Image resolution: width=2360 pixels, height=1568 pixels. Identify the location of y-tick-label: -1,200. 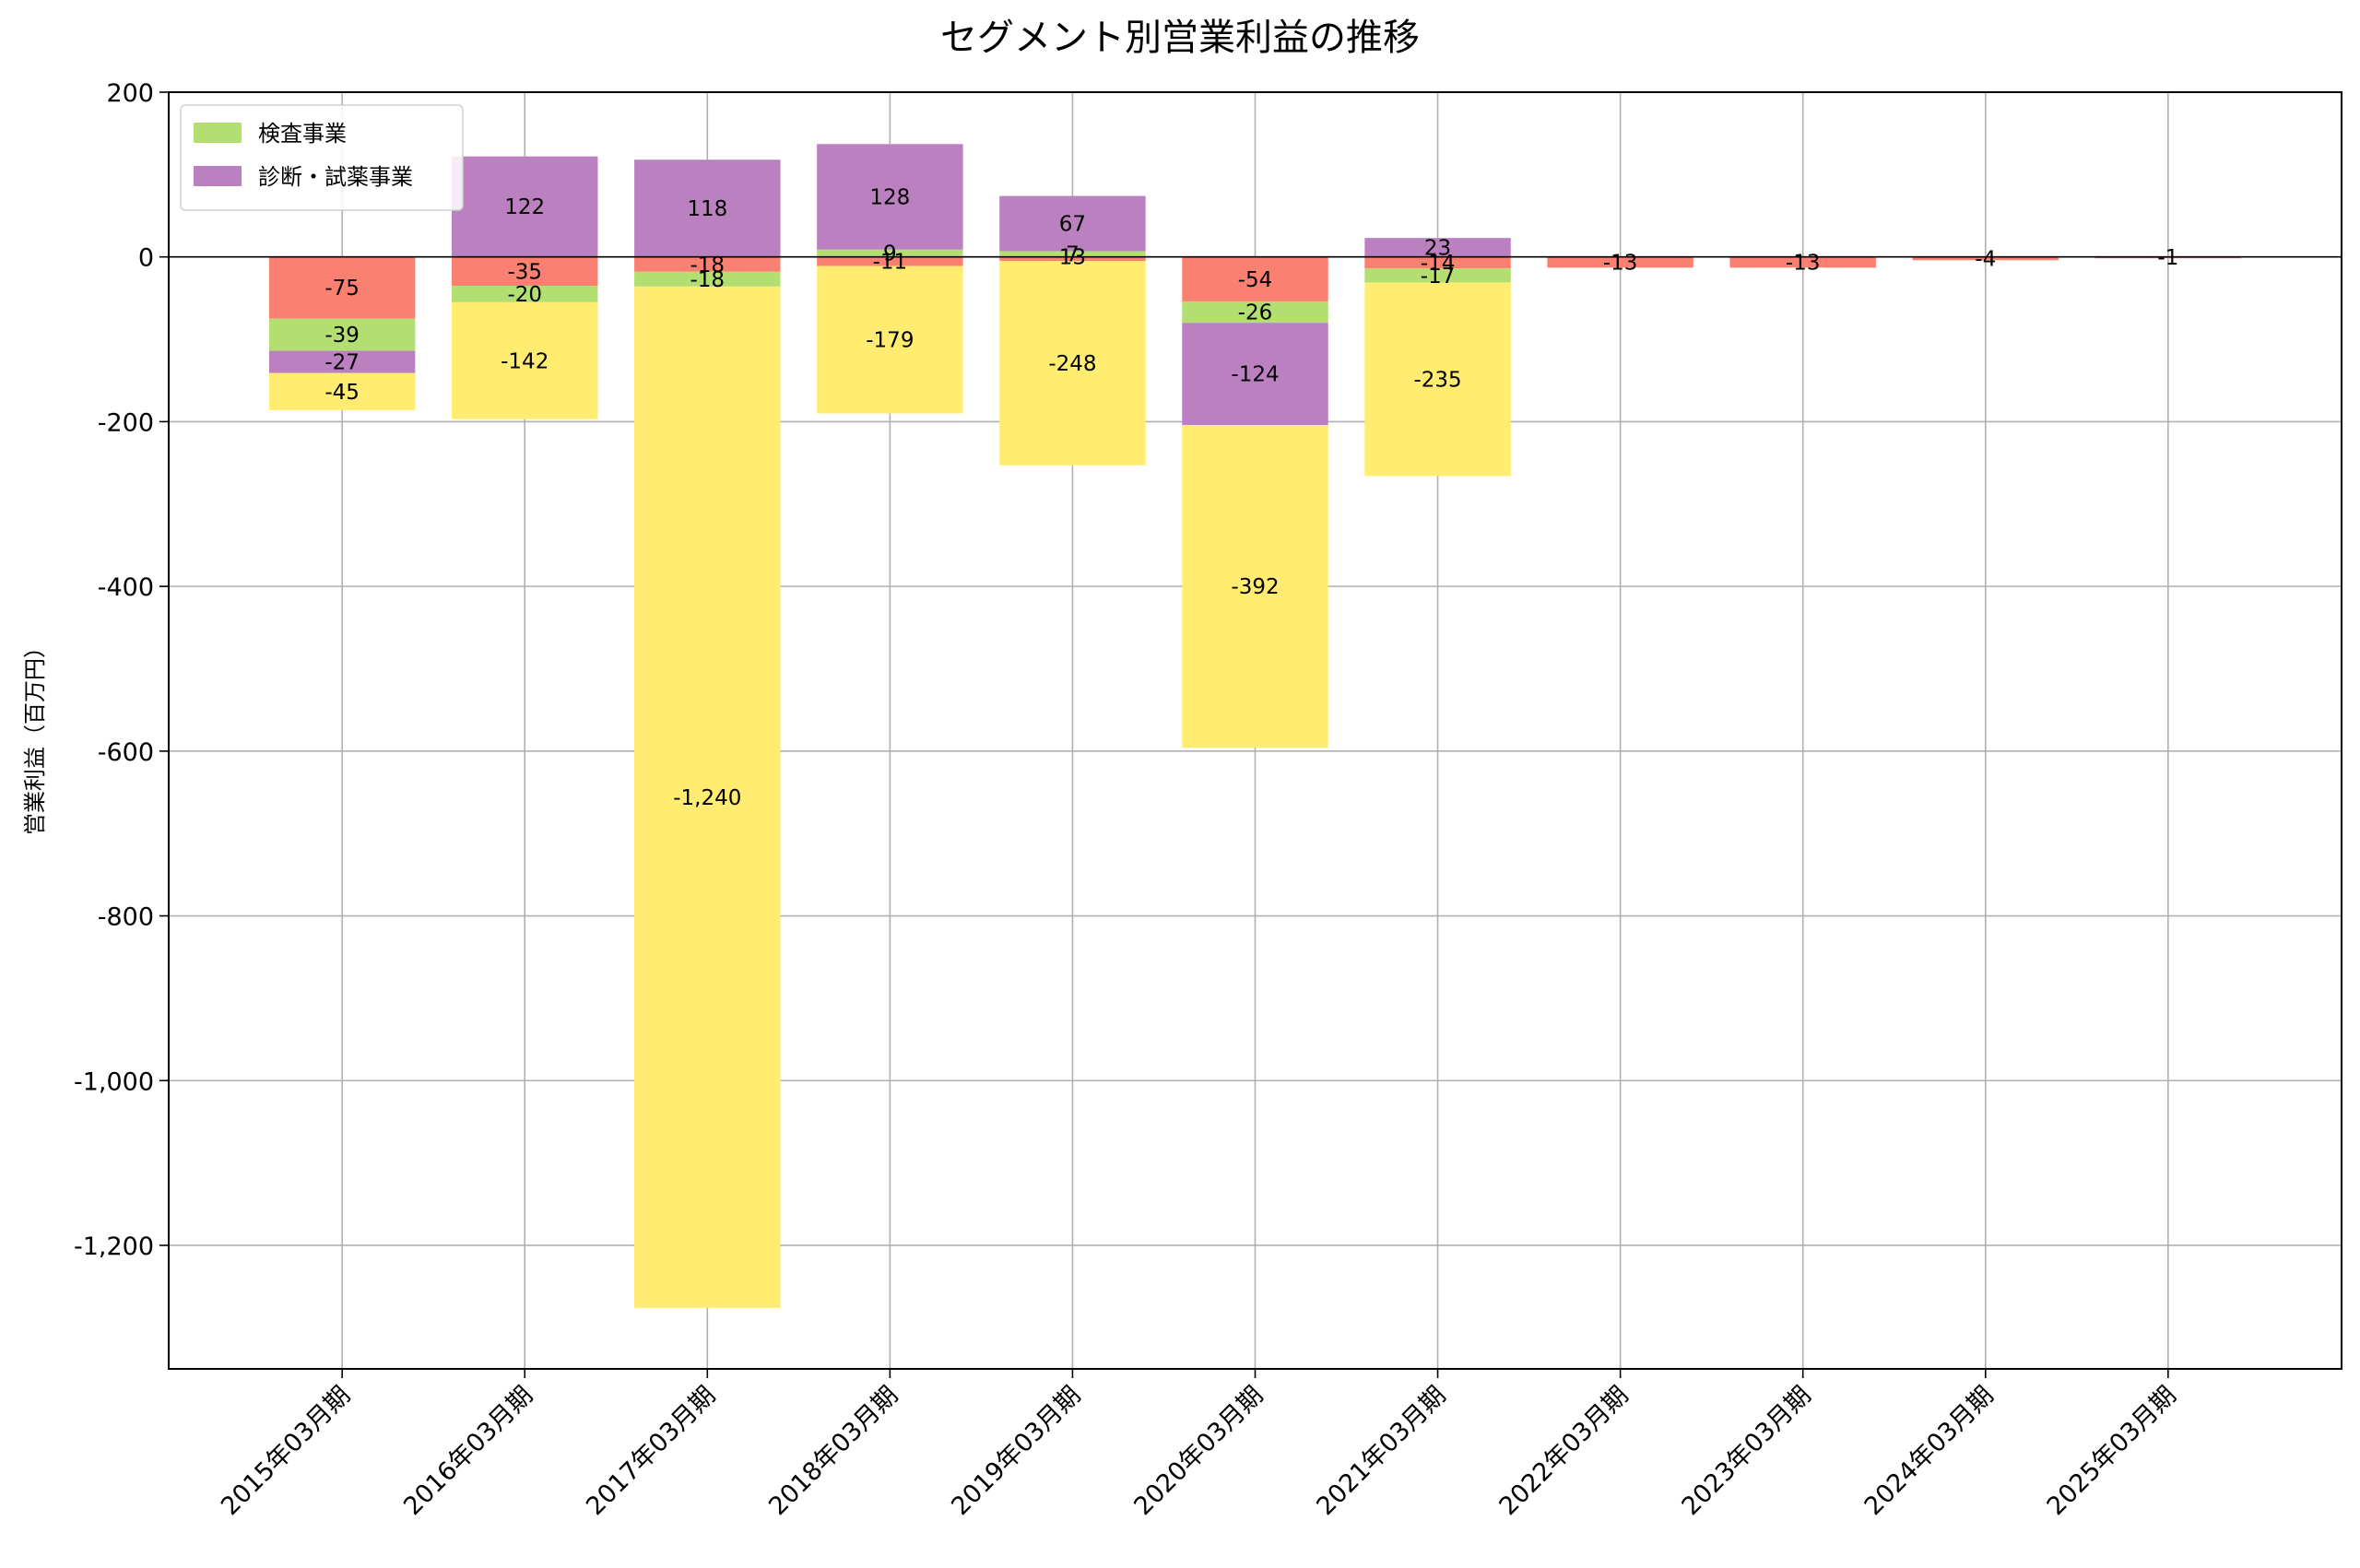
(114, 1246).